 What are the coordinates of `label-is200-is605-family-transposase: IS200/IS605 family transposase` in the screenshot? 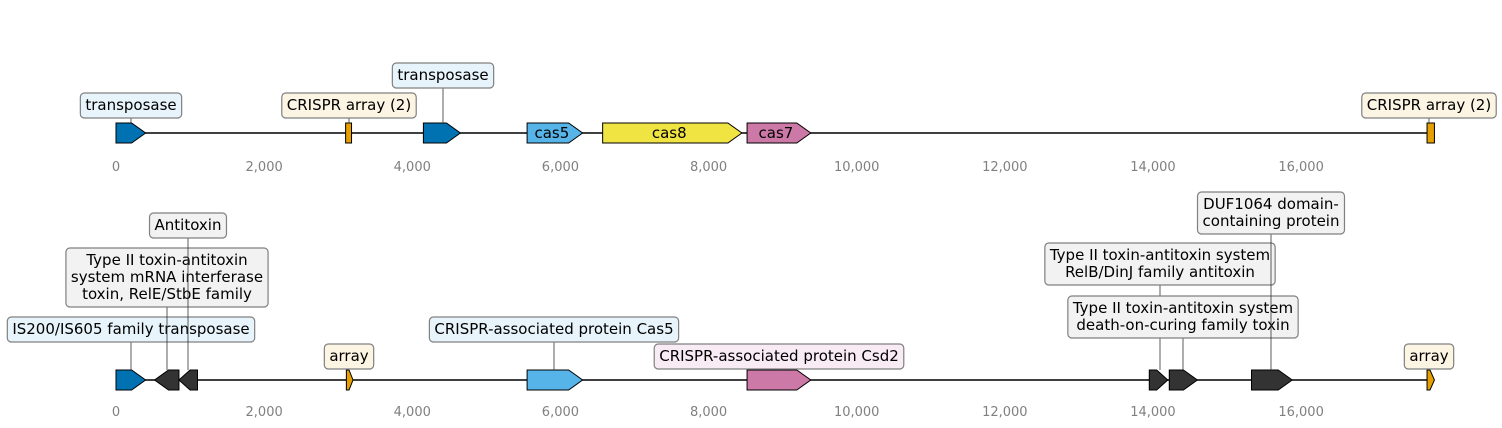 It's located at (131, 329).